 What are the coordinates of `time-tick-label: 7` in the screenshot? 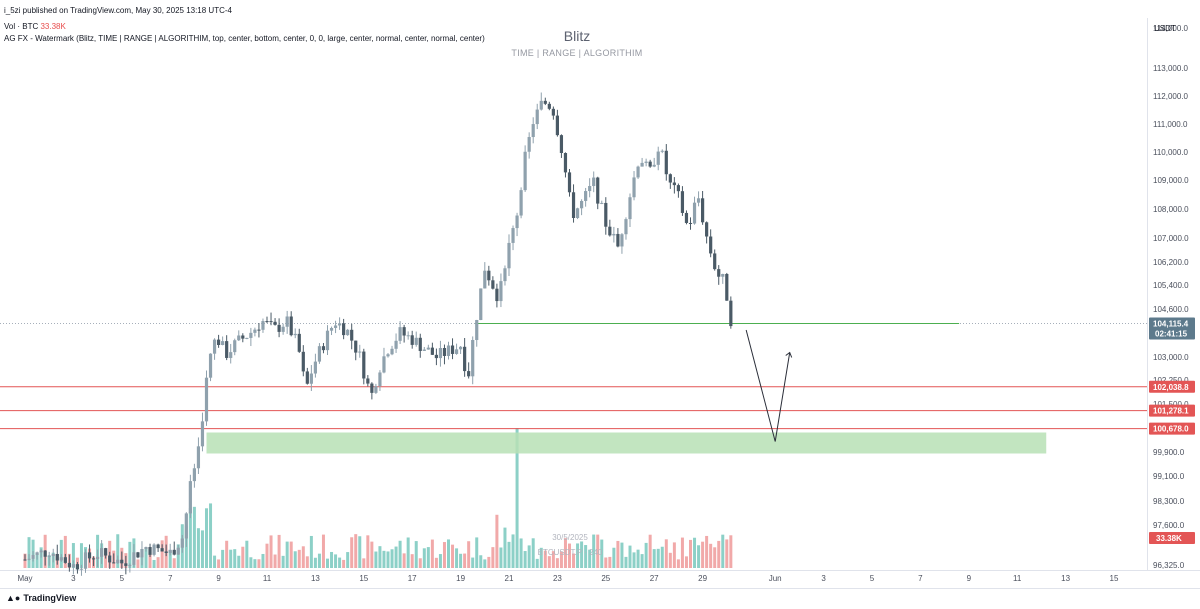 It's located at (920, 578).